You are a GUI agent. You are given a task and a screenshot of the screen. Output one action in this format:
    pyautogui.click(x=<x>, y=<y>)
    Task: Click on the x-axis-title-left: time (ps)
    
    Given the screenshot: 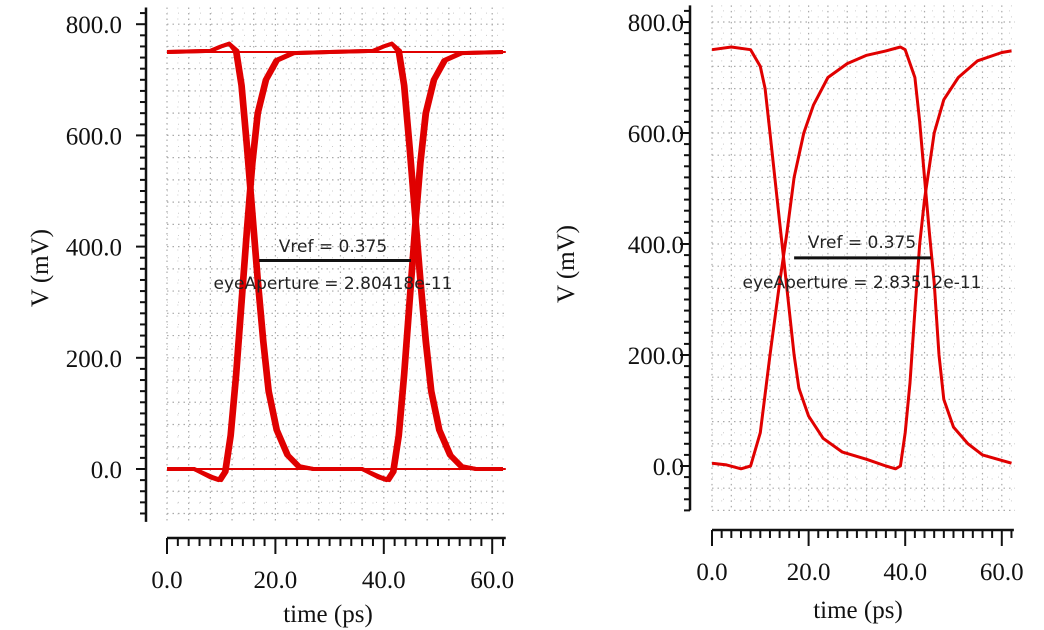 What is the action you would take?
    pyautogui.click(x=328, y=614)
    